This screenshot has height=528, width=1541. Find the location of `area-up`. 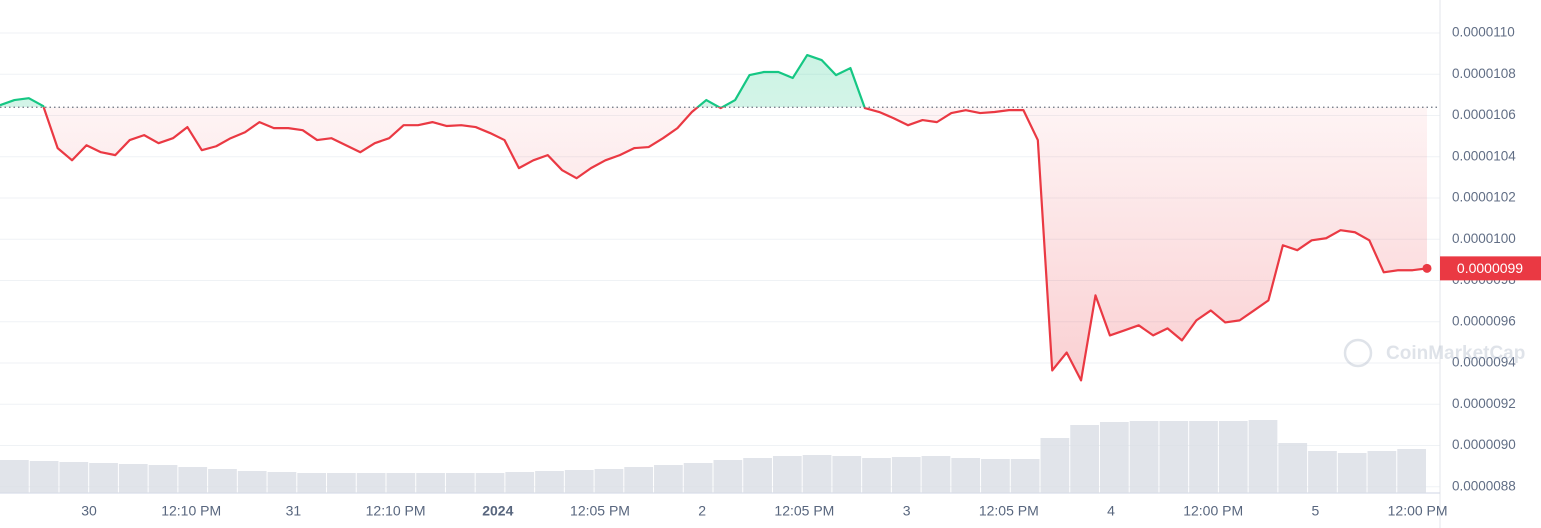

area-up is located at coordinates (432, 81).